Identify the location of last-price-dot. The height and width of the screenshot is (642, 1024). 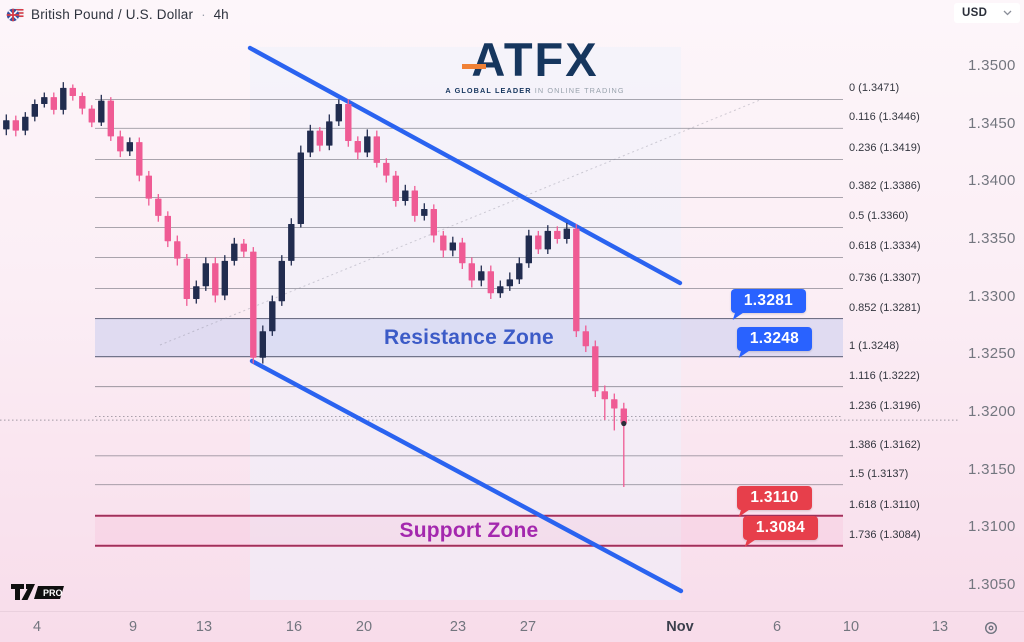
(624, 423).